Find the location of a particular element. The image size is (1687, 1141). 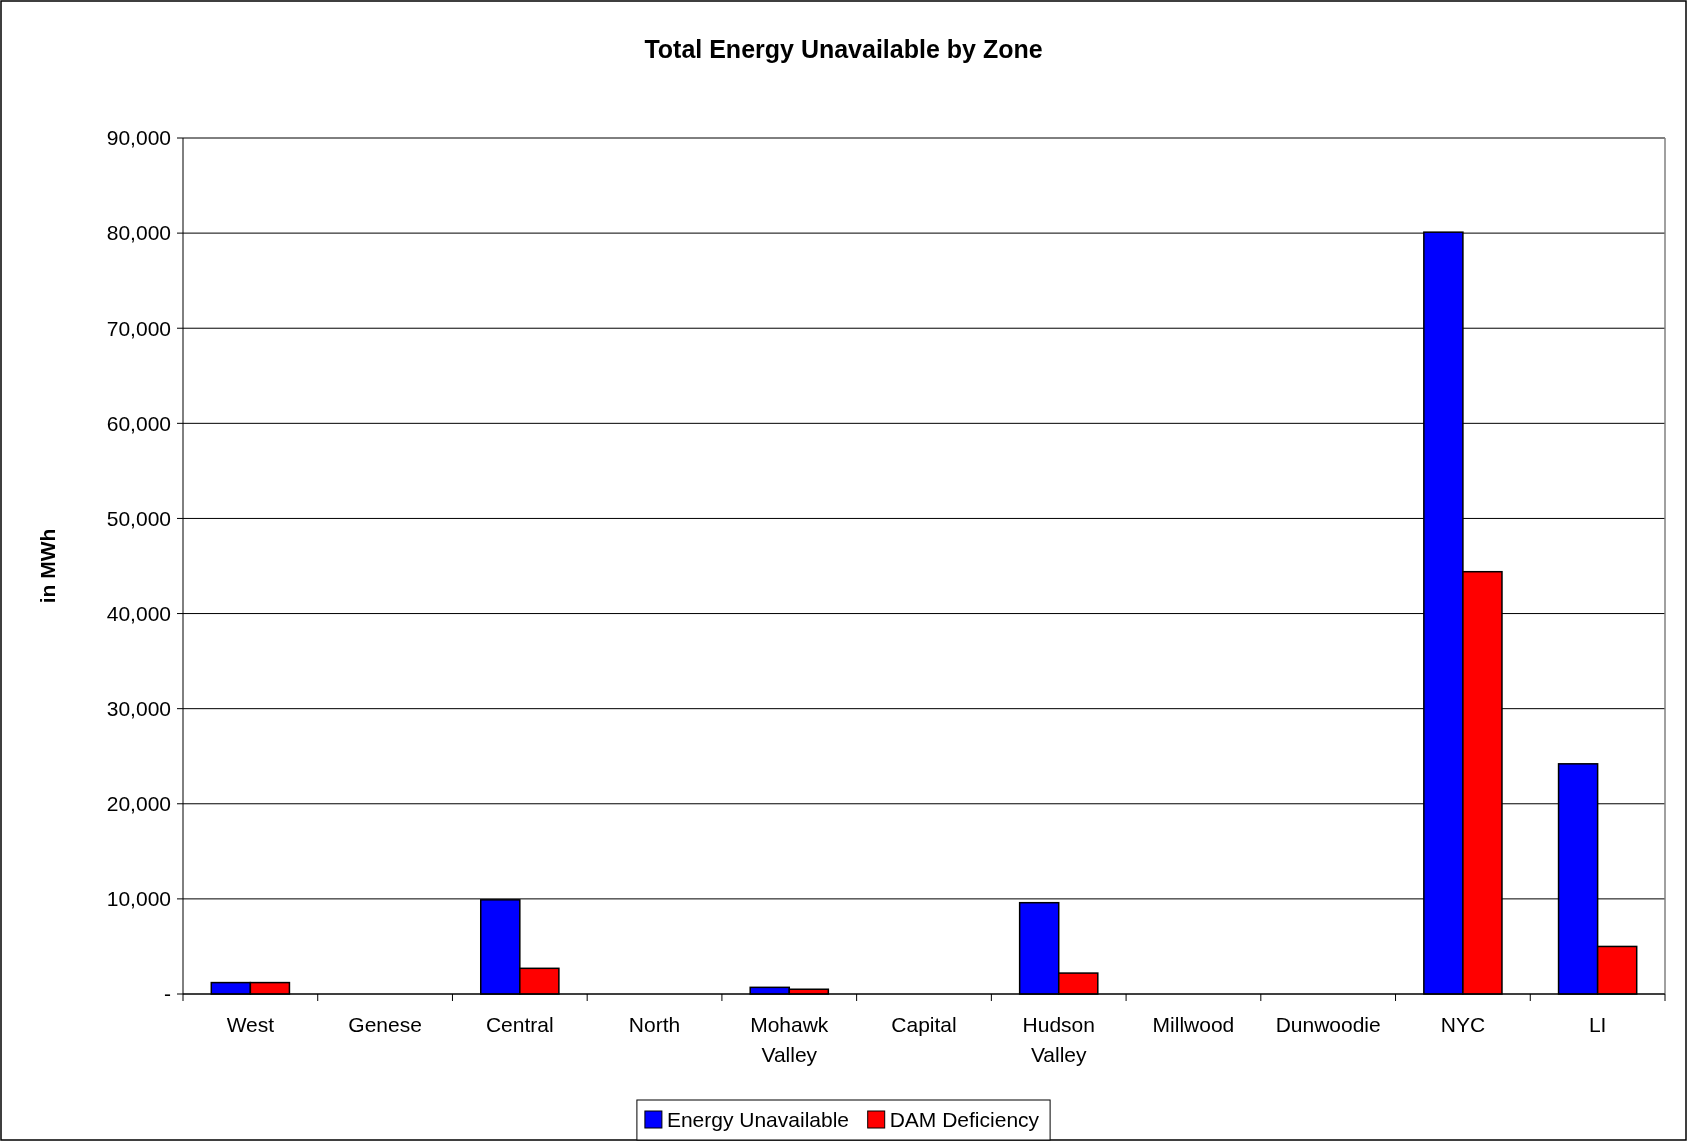

y-tick-label: 60,000 is located at coordinates (138, 423).